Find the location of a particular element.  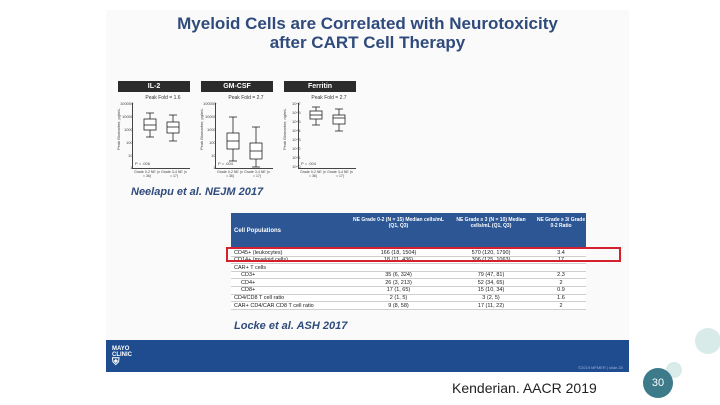

panel-ferritin-header: Ferritin is located at coordinates (320, 86).